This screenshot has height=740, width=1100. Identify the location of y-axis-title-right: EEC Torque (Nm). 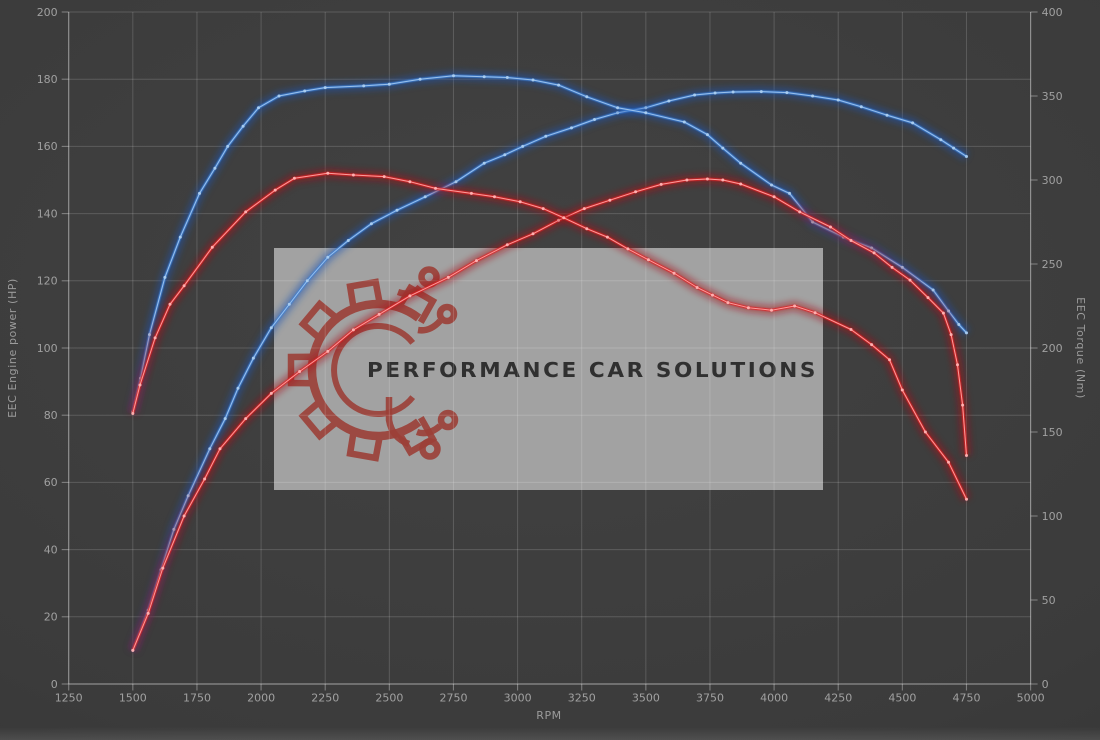
(1080, 348).